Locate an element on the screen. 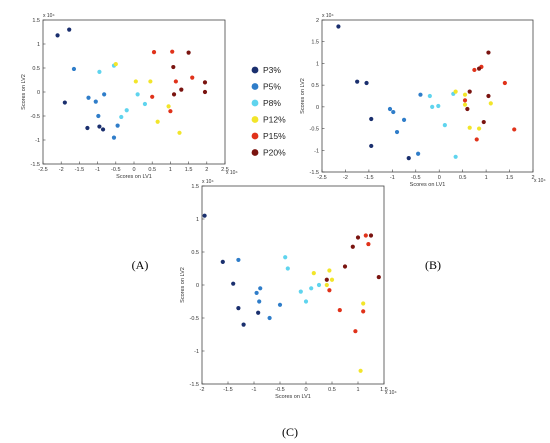 The height and width of the screenshot is (443, 550). x-tick-label-a: -1.5 is located at coordinates (79, 170).